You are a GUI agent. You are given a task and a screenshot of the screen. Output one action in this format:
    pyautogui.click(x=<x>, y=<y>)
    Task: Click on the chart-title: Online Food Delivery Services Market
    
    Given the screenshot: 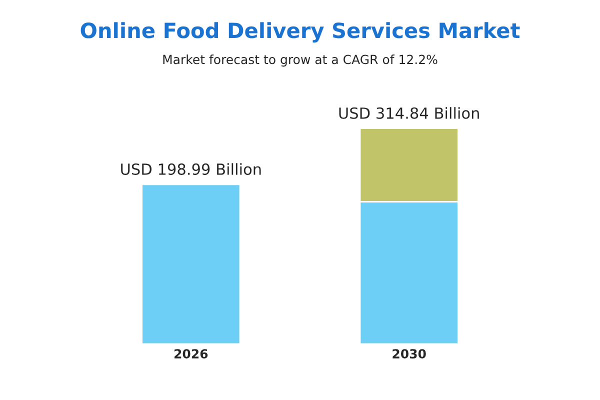 What is the action you would take?
    pyautogui.click(x=300, y=32)
    